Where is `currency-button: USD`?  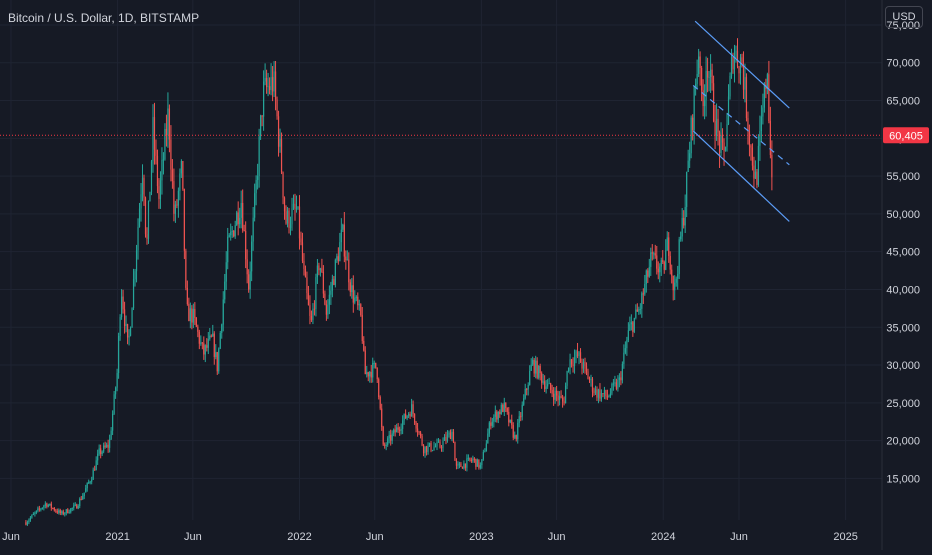
currency-button: USD is located at coordinates (904, 17).